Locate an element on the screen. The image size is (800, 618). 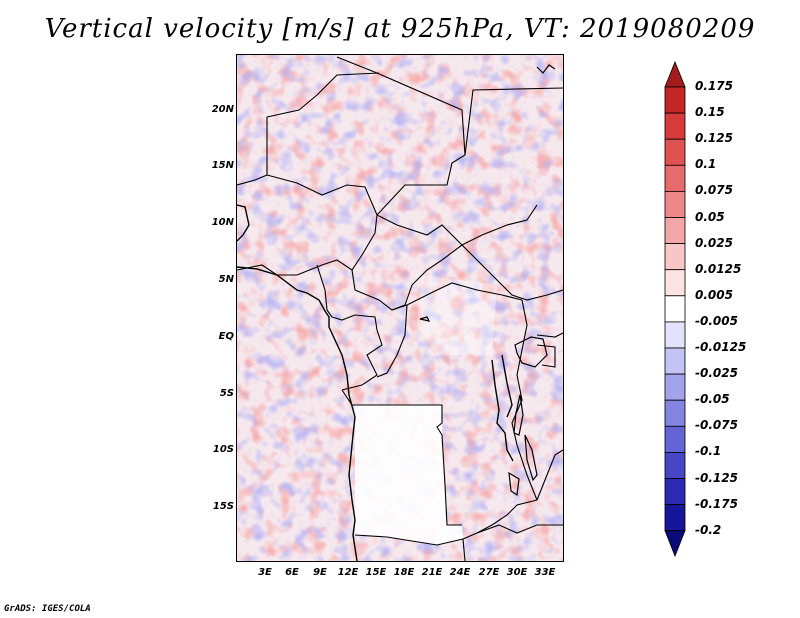
lon-label-33e: 33E is located at coordinates (545, 572).